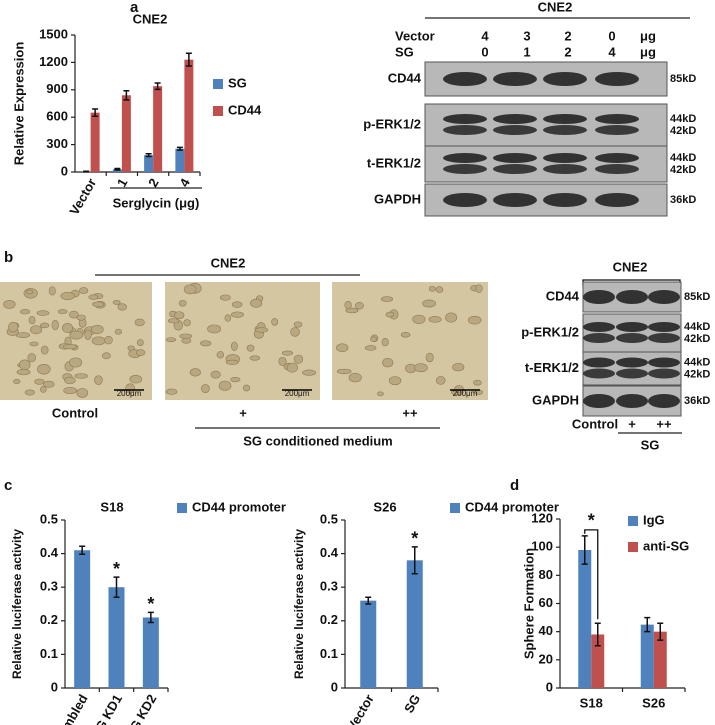 The height and width of the screenshot is (725, 715). I want to click on y-tick-label: 100, so click(542, 546).